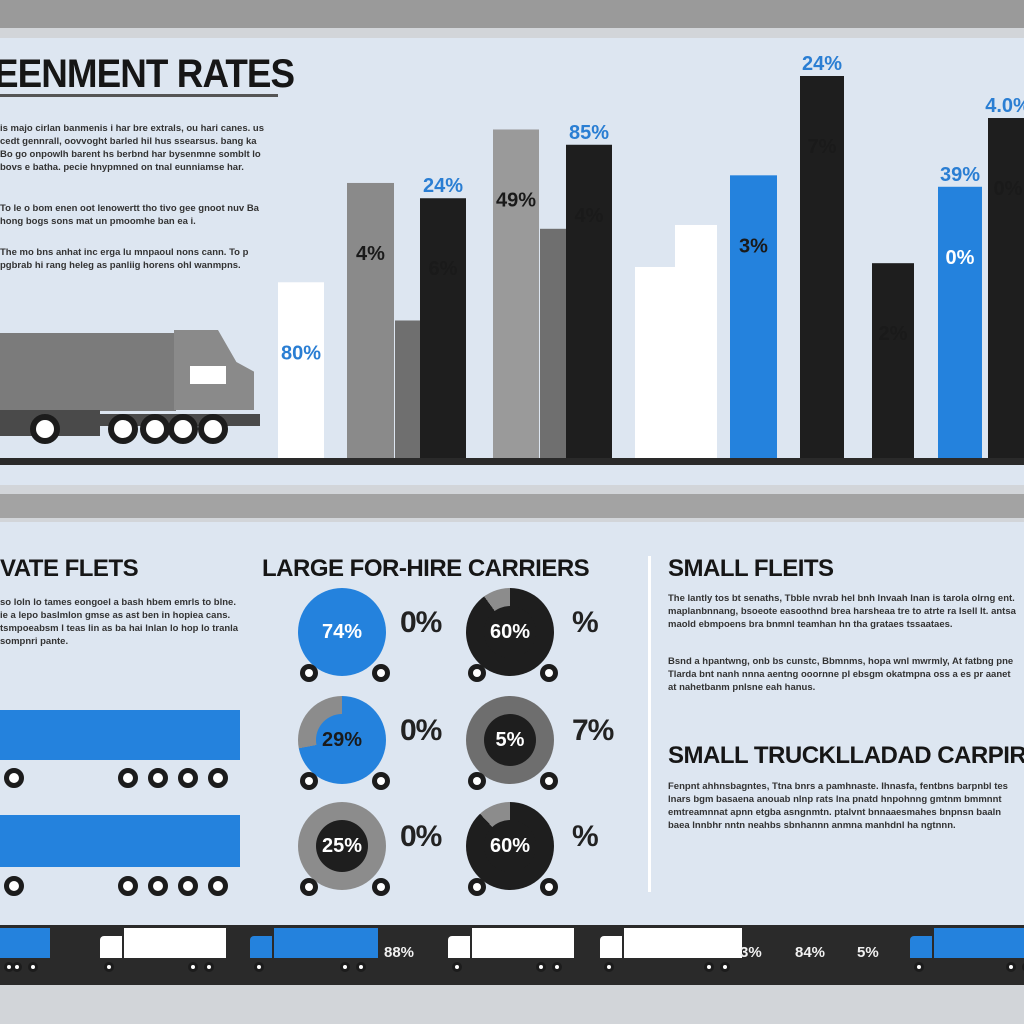 The image size is (1024, 1024). What do you see at coordinates (510, 632) in the screenshot?
I see `donut-value: 60%` at bounding box center [510, 632].